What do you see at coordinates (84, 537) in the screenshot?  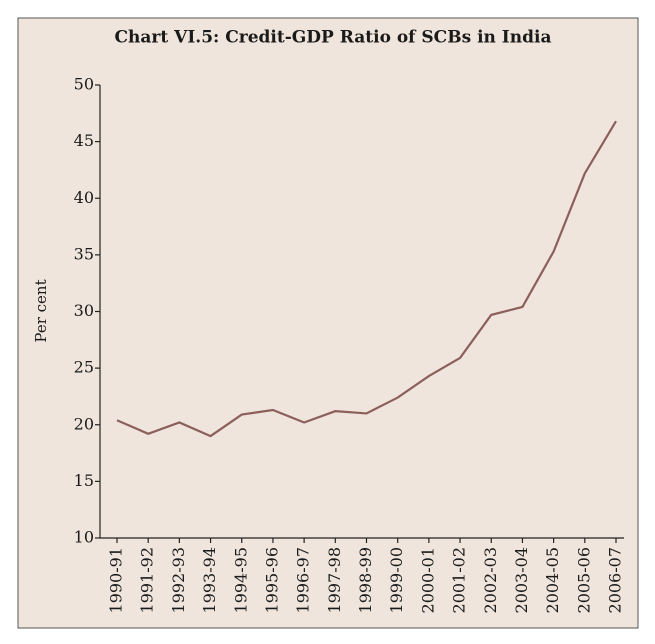 I see `y-tick-label: 10` at bounding box center [84, 537].